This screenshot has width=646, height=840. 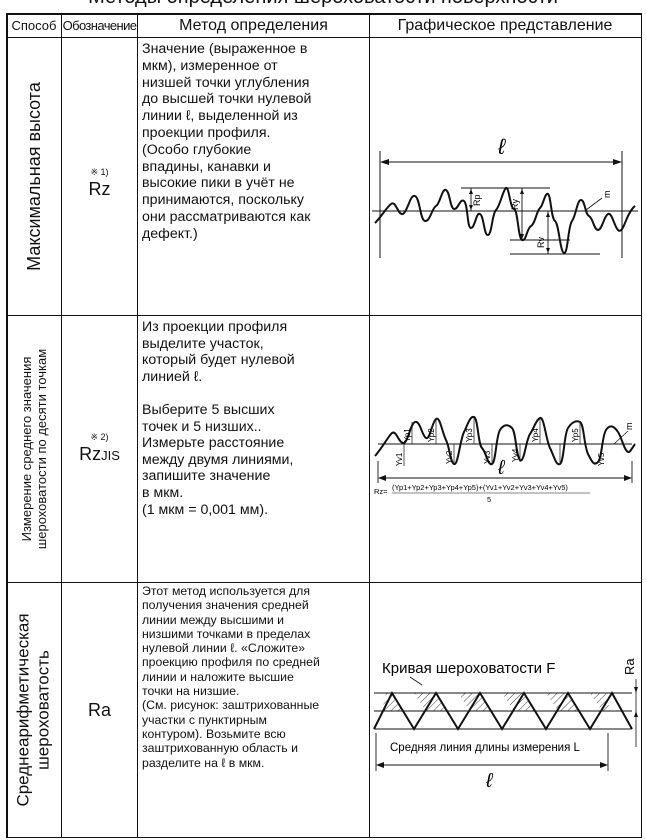 I want to click on row1-method-cell: Максимальная высота, so click(x=34, y=176).